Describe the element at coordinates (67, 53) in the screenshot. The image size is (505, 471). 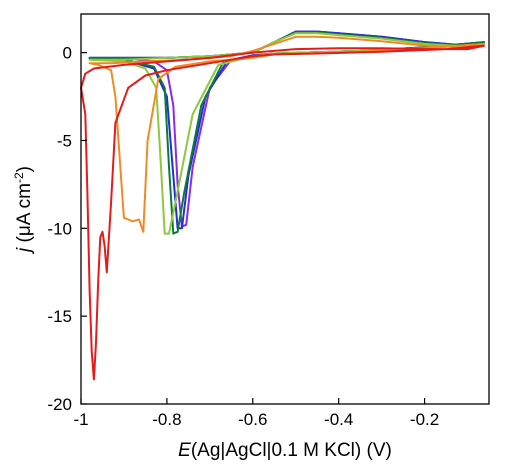
I see `y-tick-label-0: 0` at that location.